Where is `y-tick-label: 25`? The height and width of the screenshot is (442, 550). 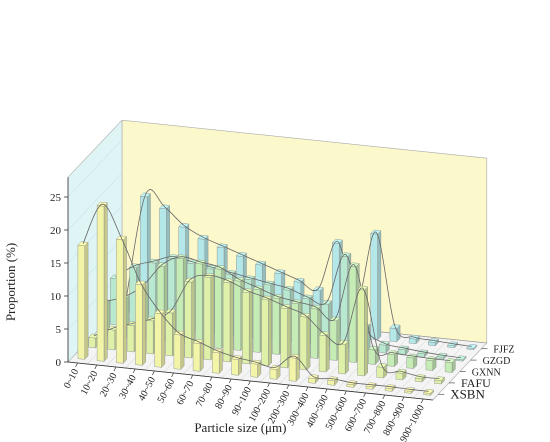
y-tick-label: 25 is located at coordinates (56, 198).